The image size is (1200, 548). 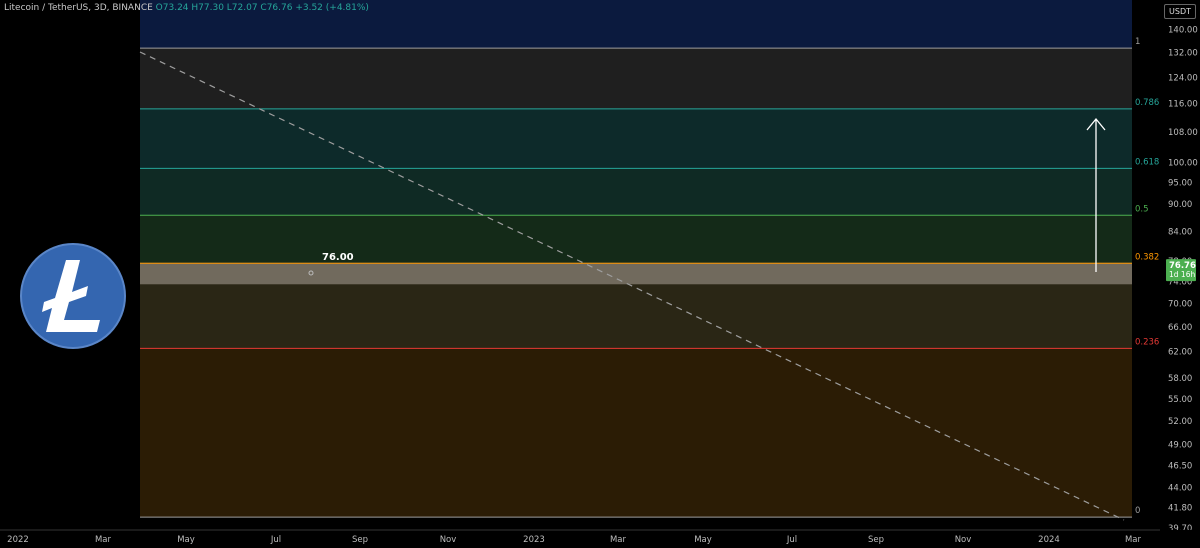 I want to click on y-tick-label: 52.00, so click(x=1180, y=422).